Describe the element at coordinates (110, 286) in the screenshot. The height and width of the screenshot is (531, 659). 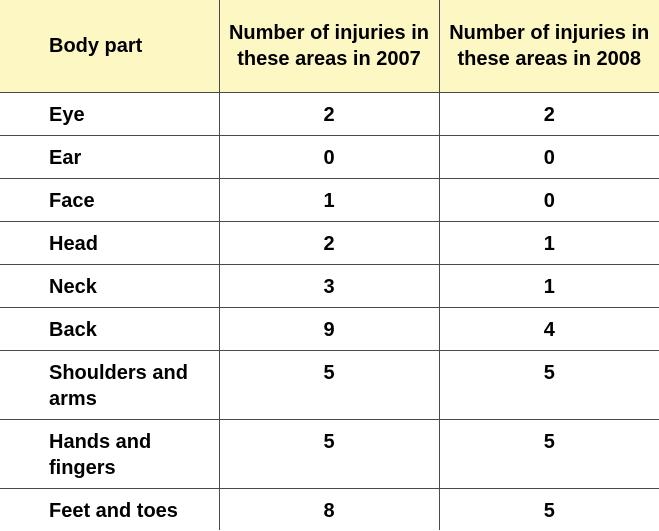
I see `body-part-cell: Neck` at that location.